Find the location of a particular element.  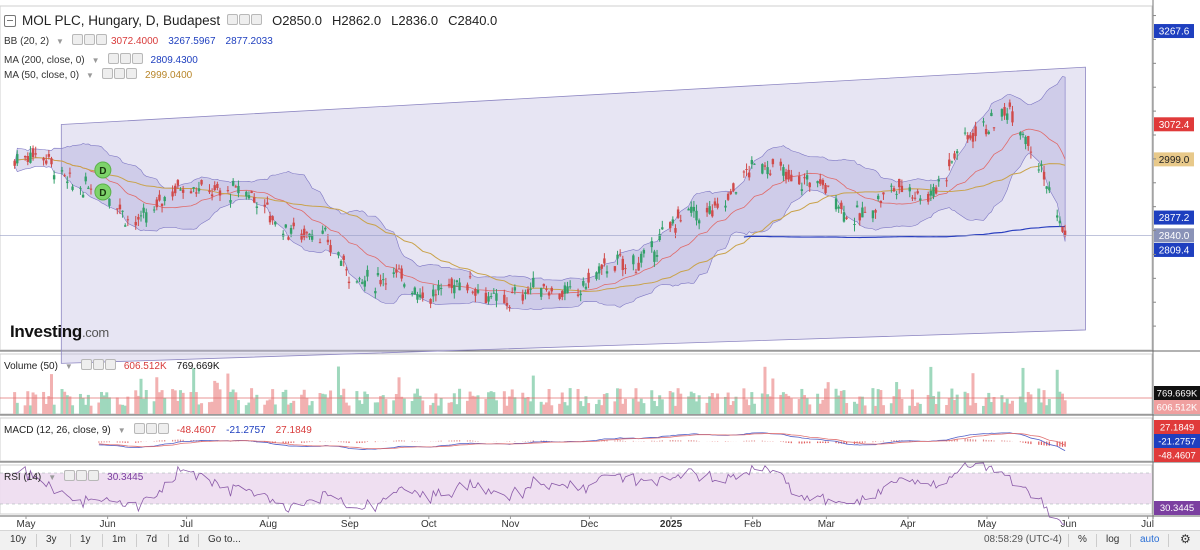

ma200-legend: MA (200, close, 0) ▼ 2809.4300 is located at coordinates (101, 60).